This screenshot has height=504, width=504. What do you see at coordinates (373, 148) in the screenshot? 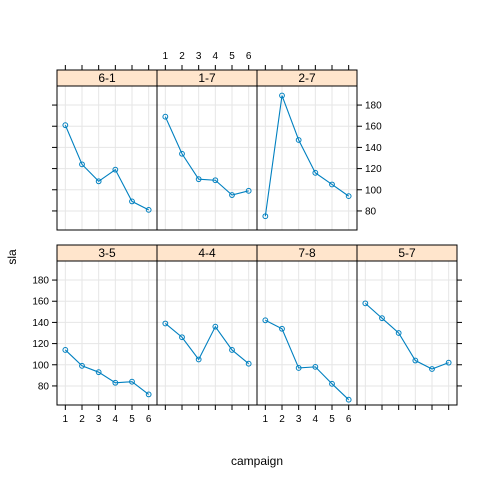
I see `y-tick-label-right: 140` at bounding box center [373, 148].